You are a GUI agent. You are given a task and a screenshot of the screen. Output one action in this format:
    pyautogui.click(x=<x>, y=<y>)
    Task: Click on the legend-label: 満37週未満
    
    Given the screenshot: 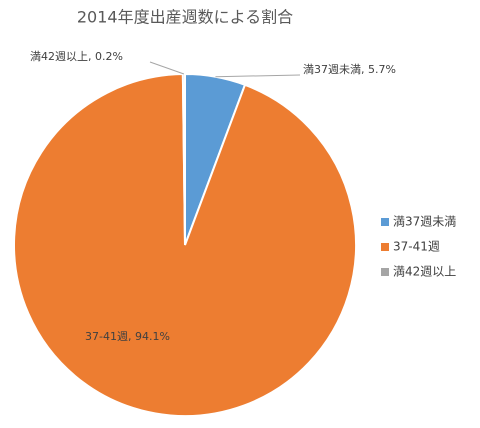 What is the action you would take?
    pyautogui.click(x=424, y=222)
    